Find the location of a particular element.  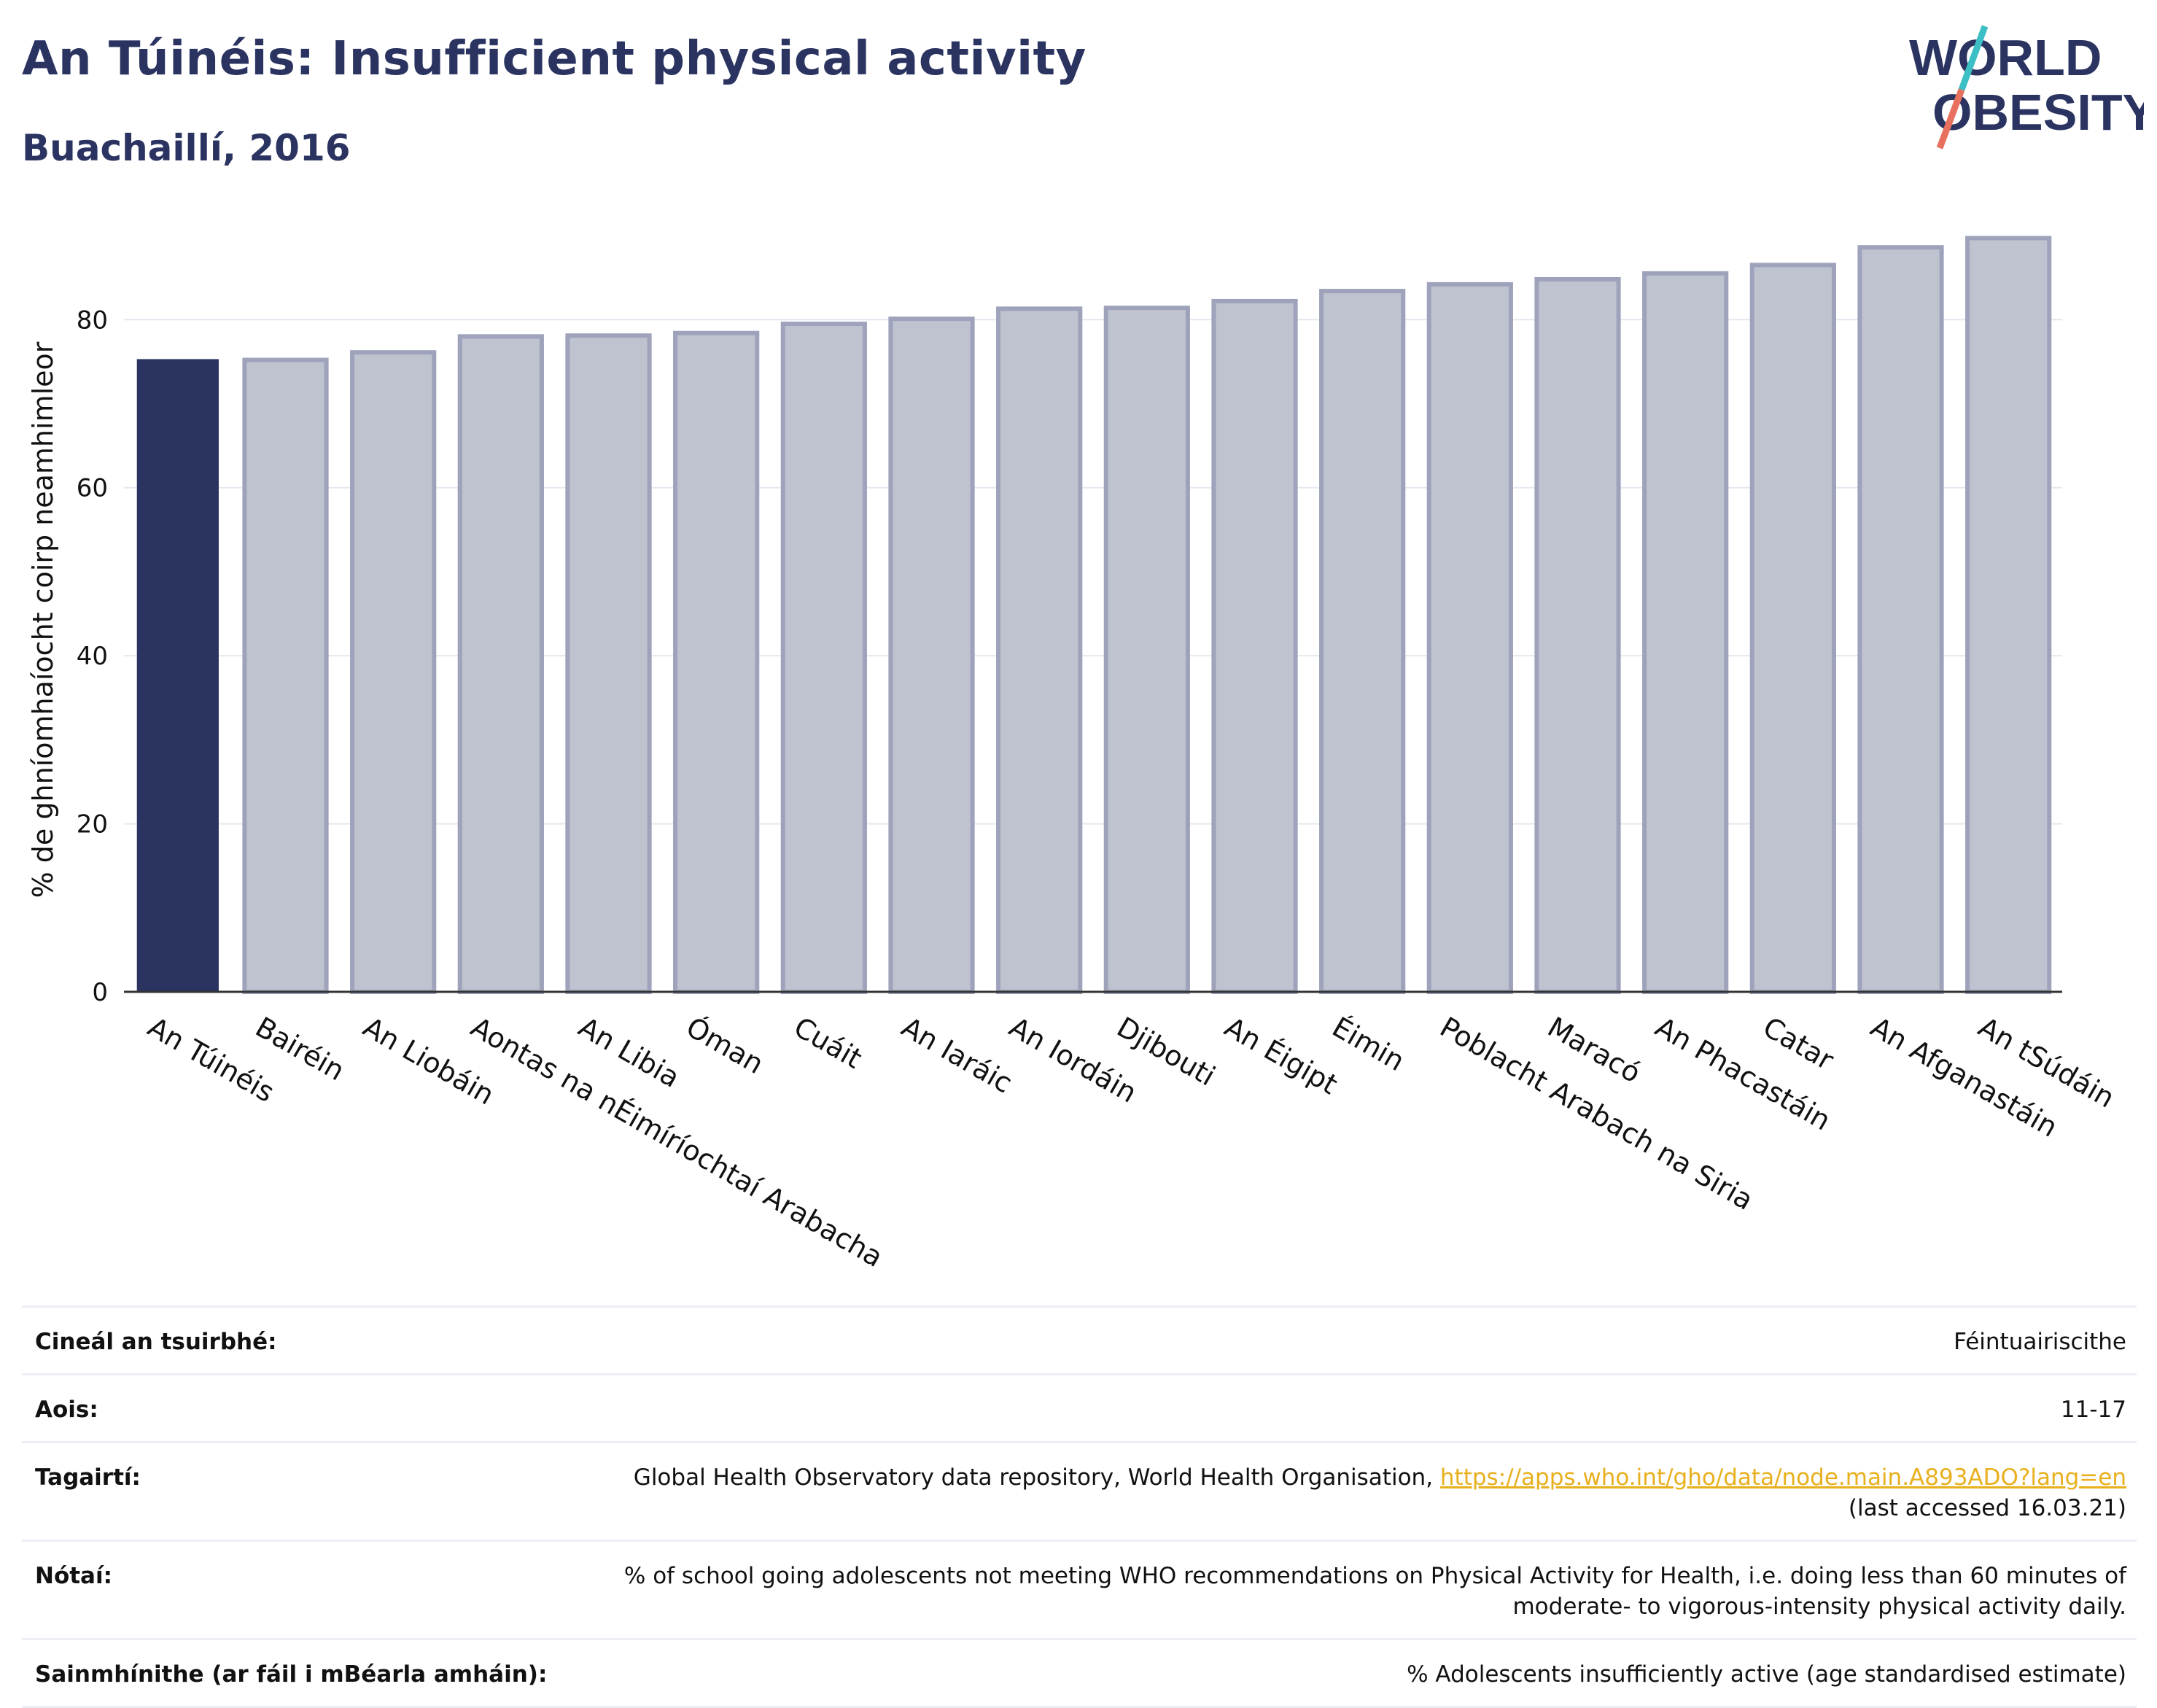

x-tick-label: An Afganastáin is located at coordinates (1964, 1078).